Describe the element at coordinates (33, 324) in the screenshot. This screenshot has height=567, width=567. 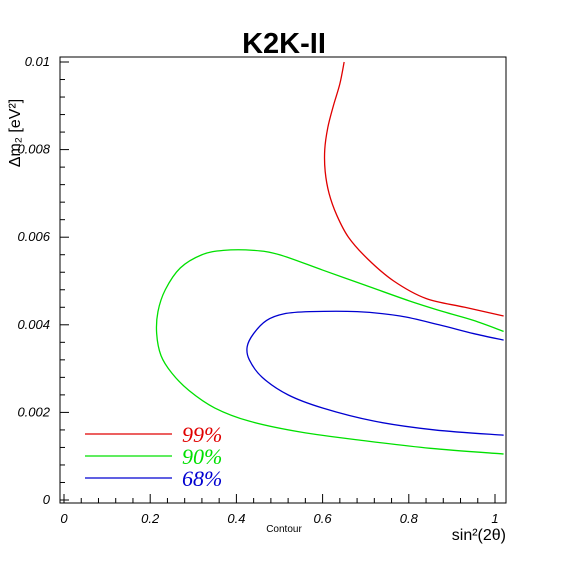
I see `y-tick-label: 0.004` at that location.